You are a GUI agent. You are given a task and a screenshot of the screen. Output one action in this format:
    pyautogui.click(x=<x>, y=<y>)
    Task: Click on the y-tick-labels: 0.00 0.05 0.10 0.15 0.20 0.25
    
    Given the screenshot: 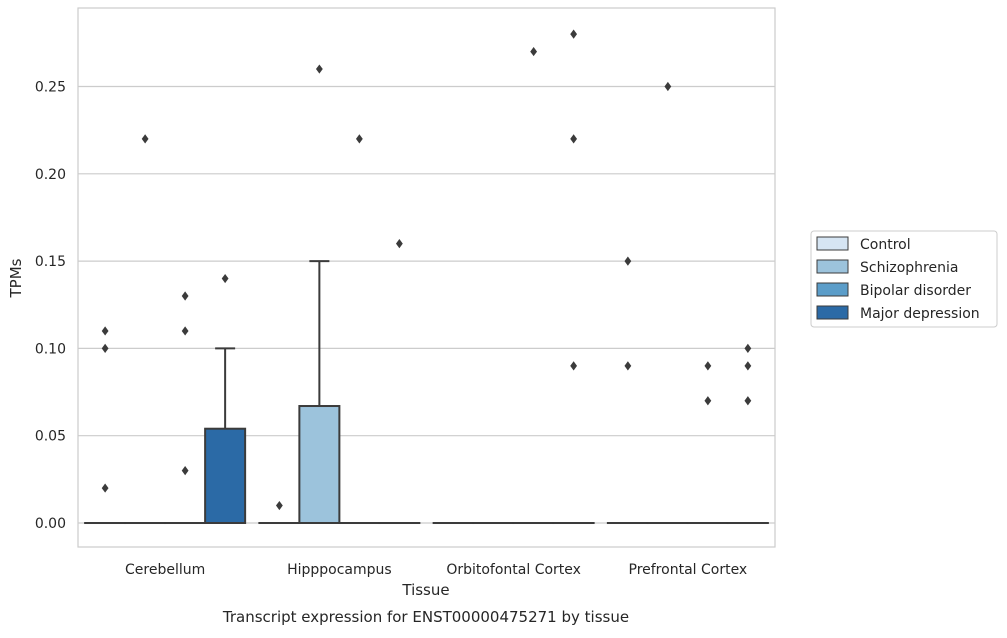 What is the action you would take?
    pyautogui.click(x=50, y=306)
    